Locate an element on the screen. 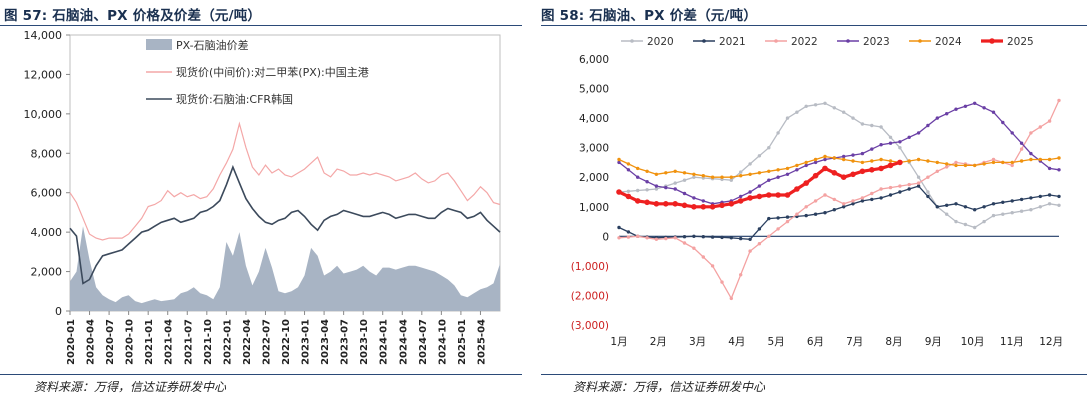 The height and width of the screenshot is (400, 1088). right-y-tick-label: 1,000 is located at coordinates (594, 208).